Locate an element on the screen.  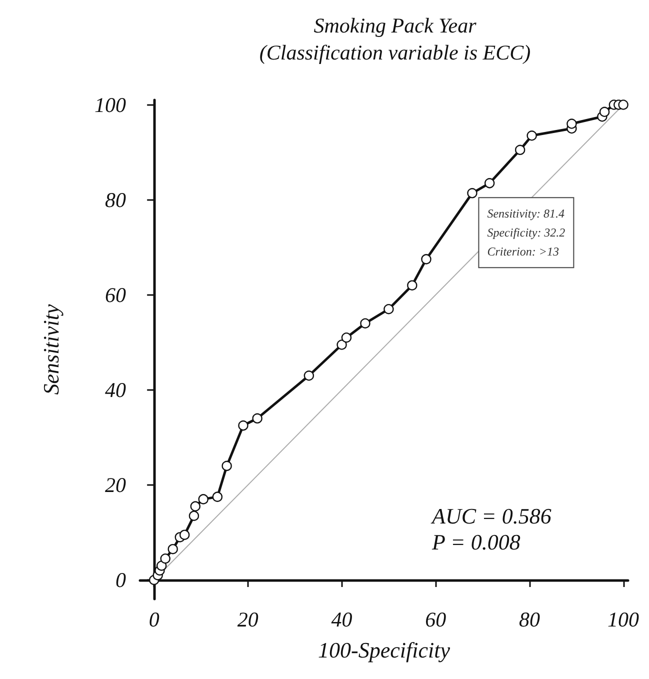
x-tick-label: 100 is located at coordinates (624, 620).